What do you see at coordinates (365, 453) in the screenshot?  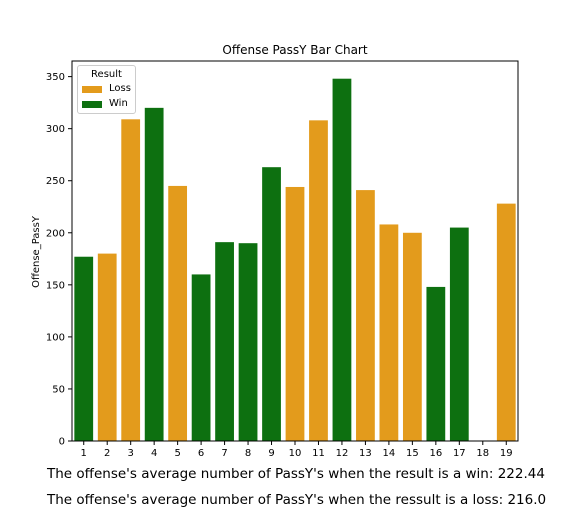 I see `x-tick-label: 13` at bounding box center [365, 453].